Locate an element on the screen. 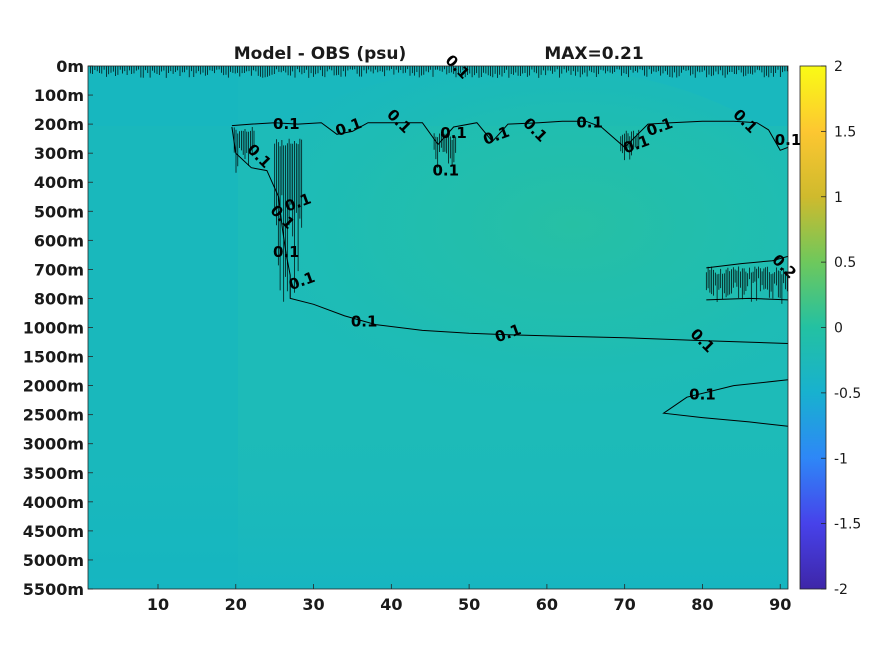 The width and height of the screenshot is (875, 656). y-tick-label: 3000m is located at coordinates (53, 444).